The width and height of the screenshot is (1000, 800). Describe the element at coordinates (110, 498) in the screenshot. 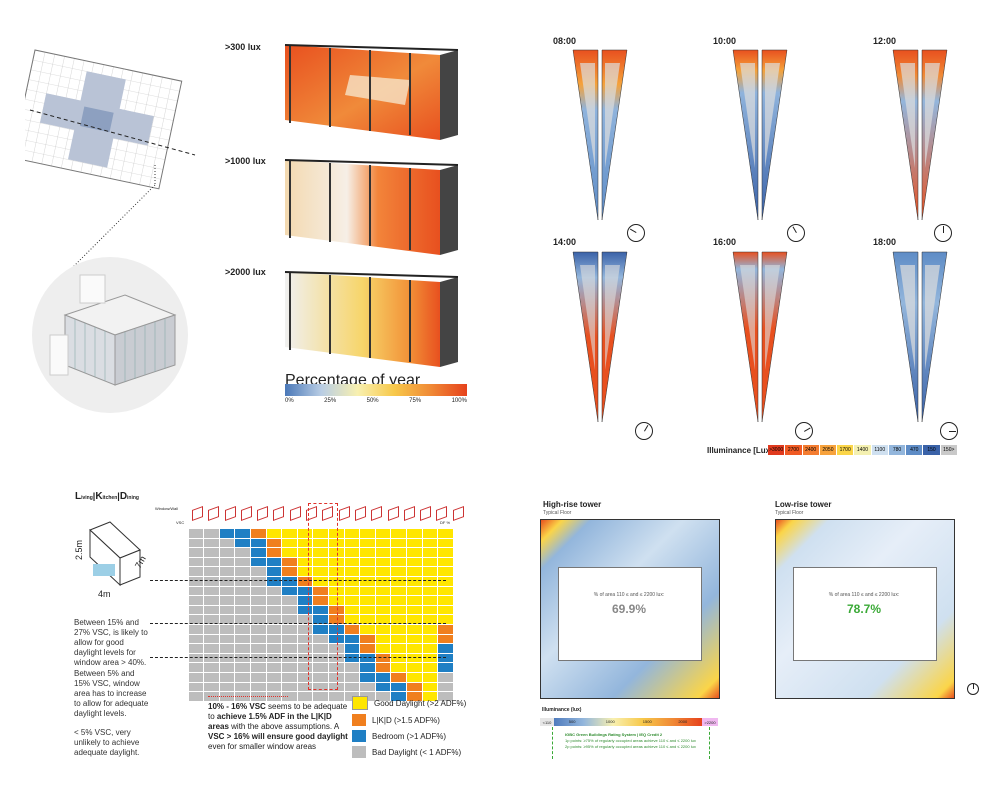

I see `lkd-title-part: itchen` at that location.